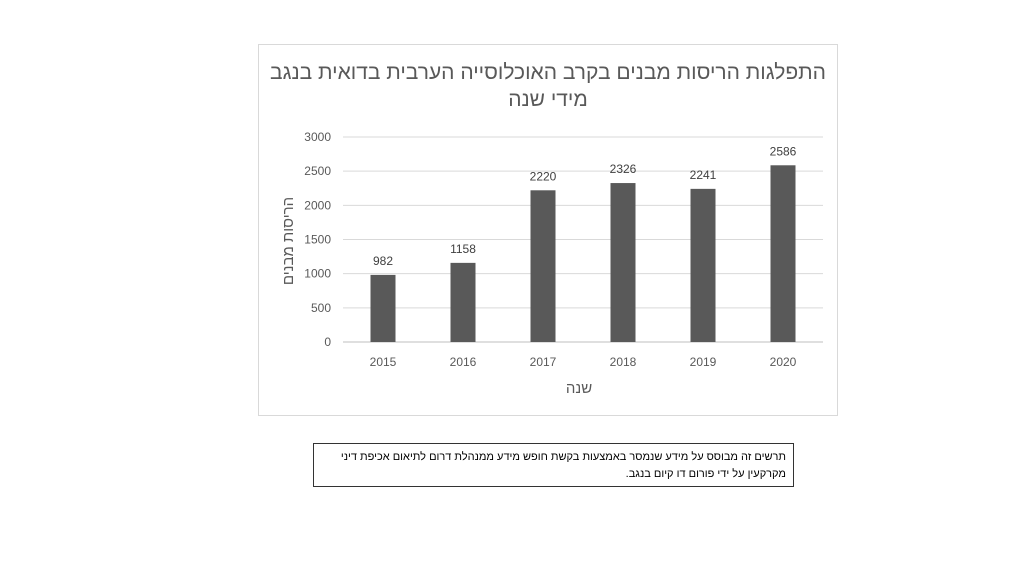 The image size is (1024, 576). What do you see at coordinates (623, 169) in the screenshot?
I see `data-label: 2326` at bounding box center [623, 169].